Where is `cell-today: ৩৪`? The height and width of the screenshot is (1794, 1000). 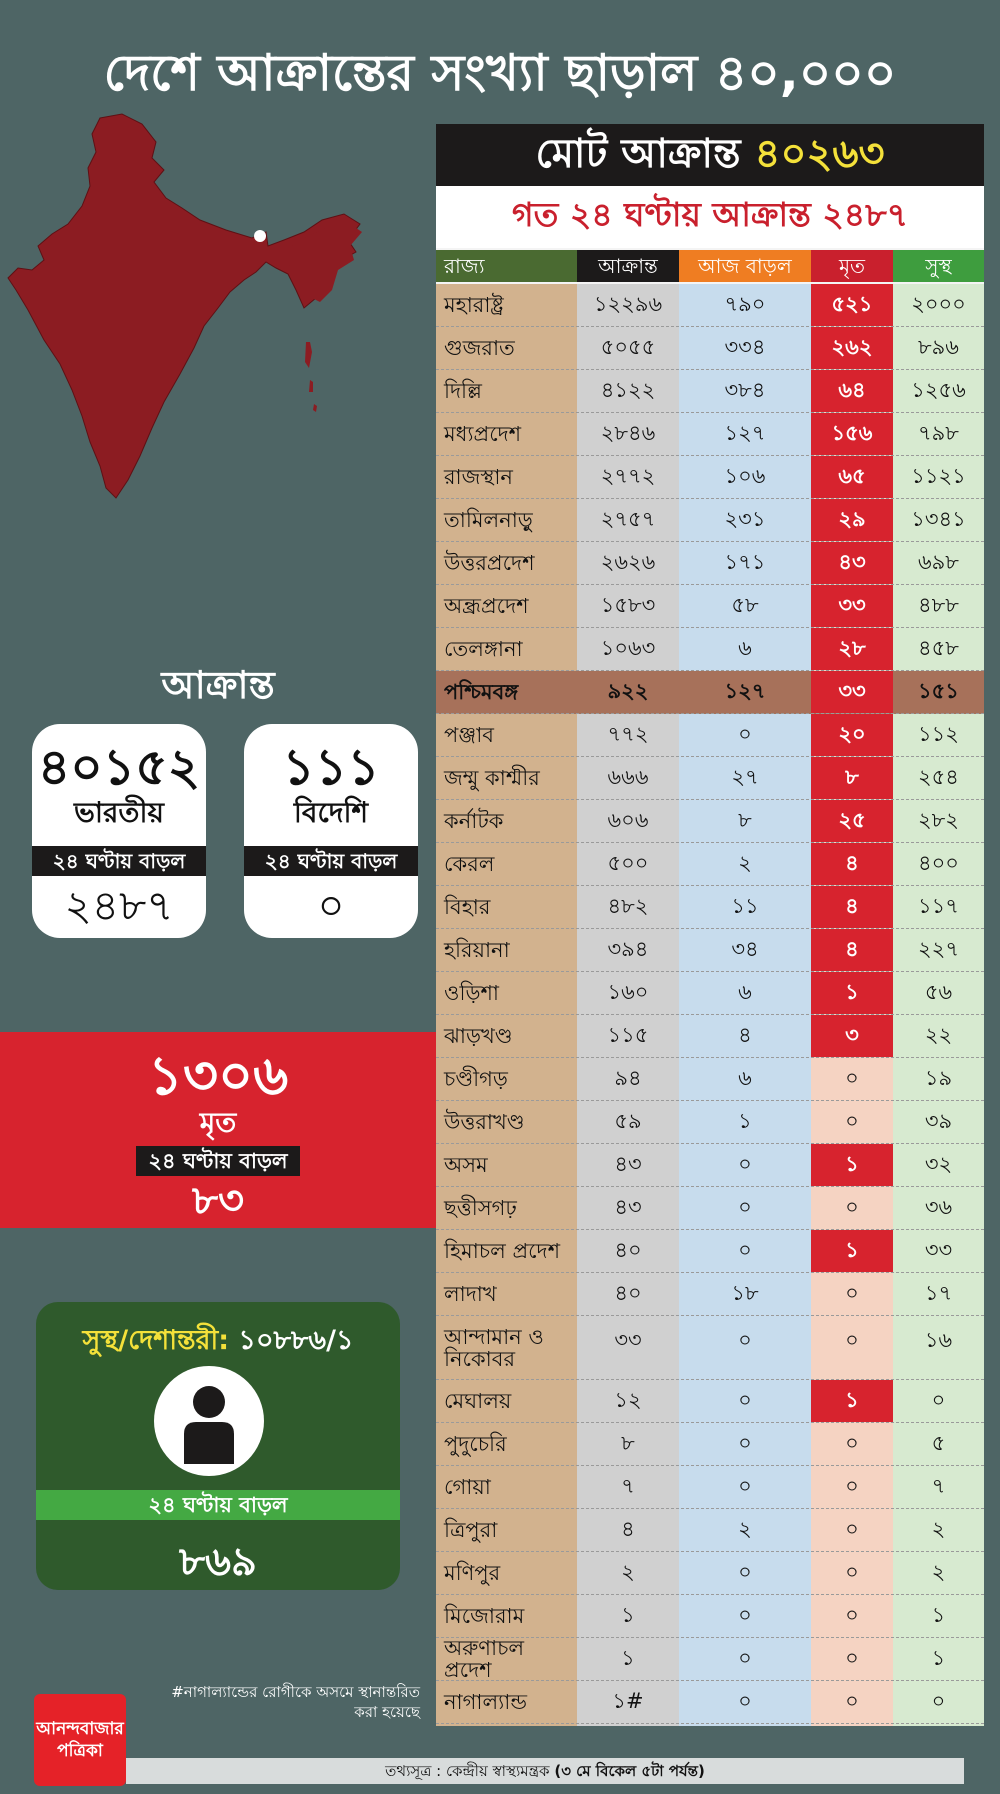 cell-today: ৩৪ is located at coordinates (745, 948).